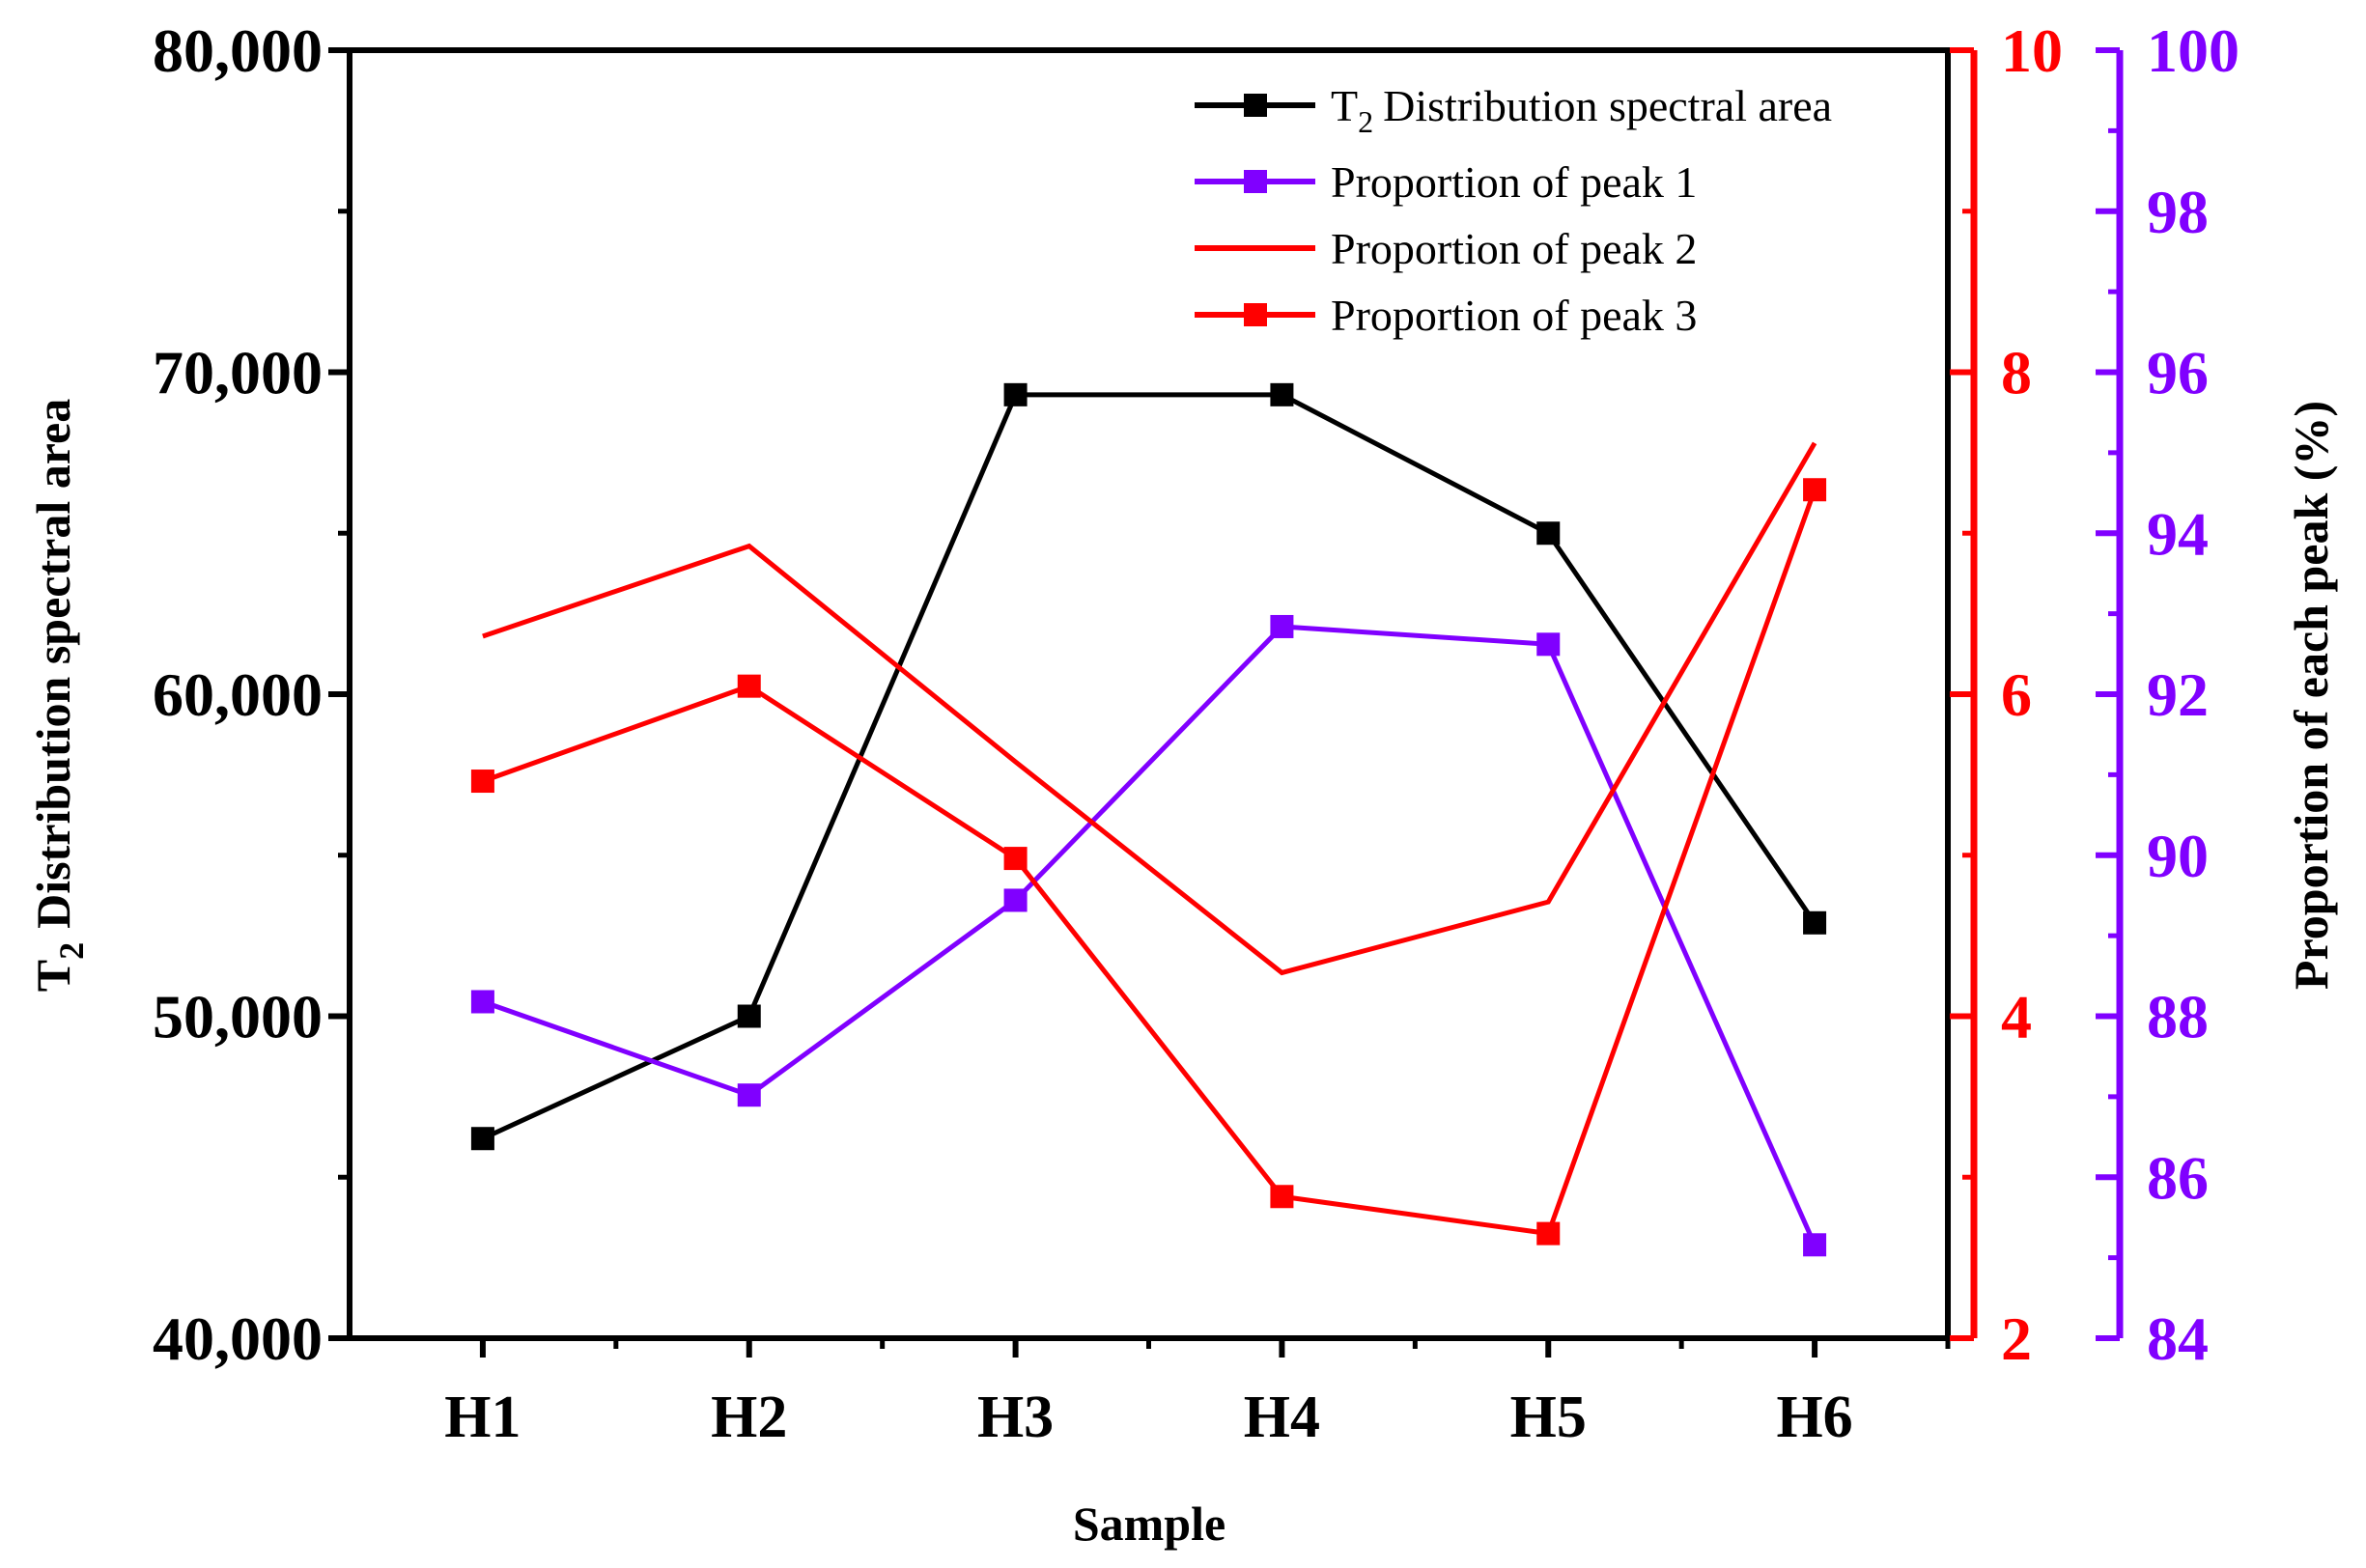  Describe the element at coordinates (2178, 212) in the screenshot. I see `right2-tick-label: 98` at that location.